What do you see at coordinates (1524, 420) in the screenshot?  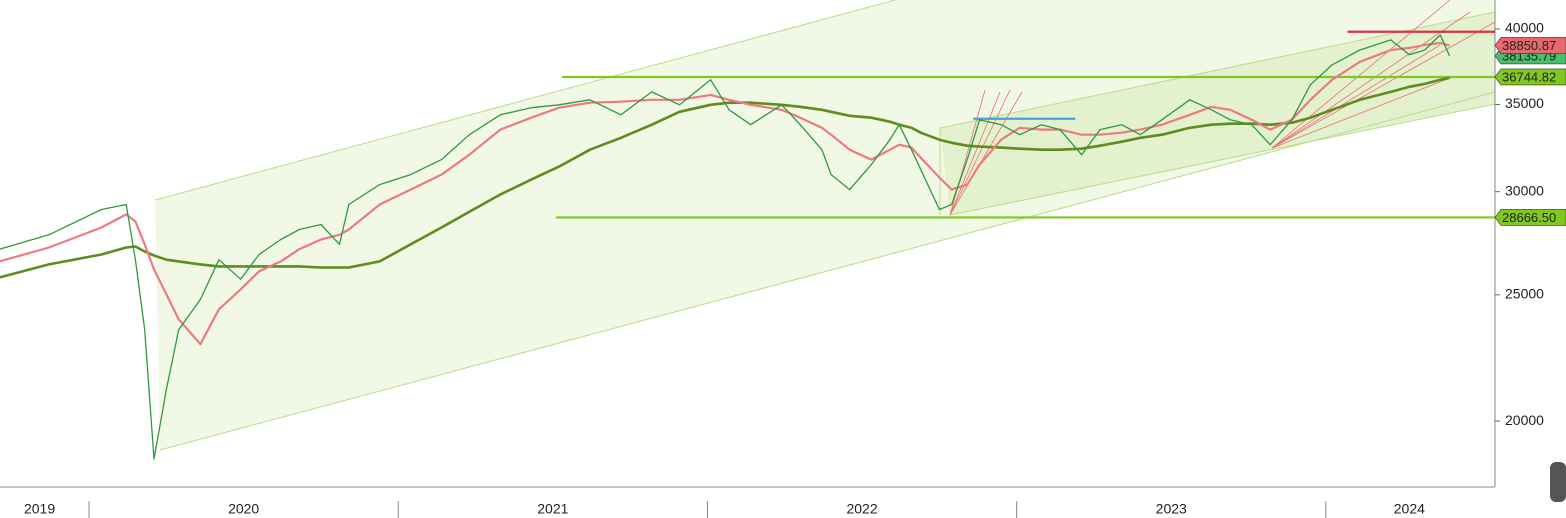 I see `y-tick-label: 20000` at bounding box center [1524, 420].